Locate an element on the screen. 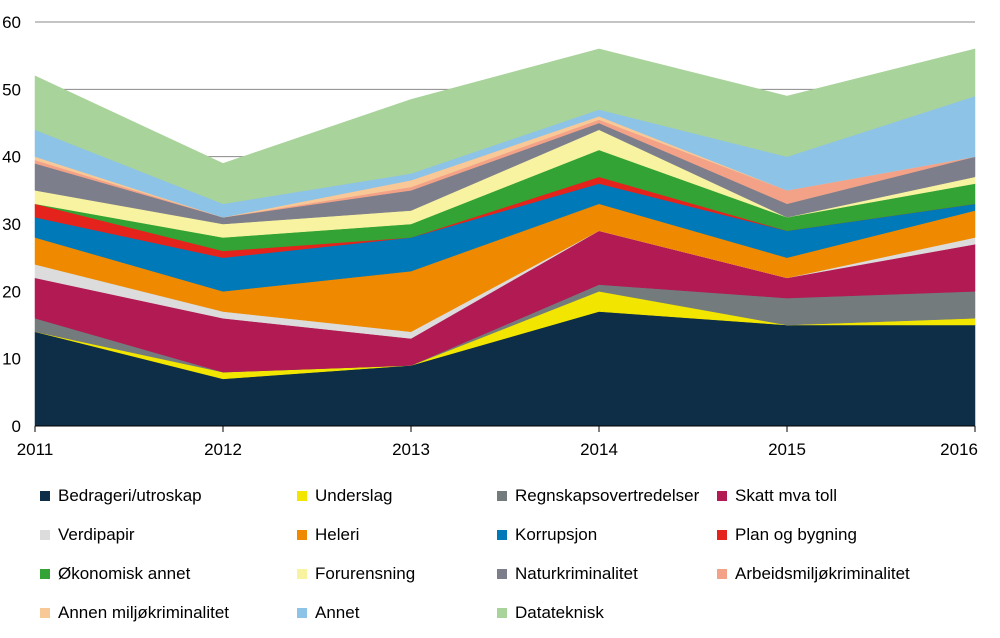 Image resolution: width=1000 pixels, height=638 pixels. legend-item-korrupsjon: Korrupsjon is located at coordinates (547, 535).